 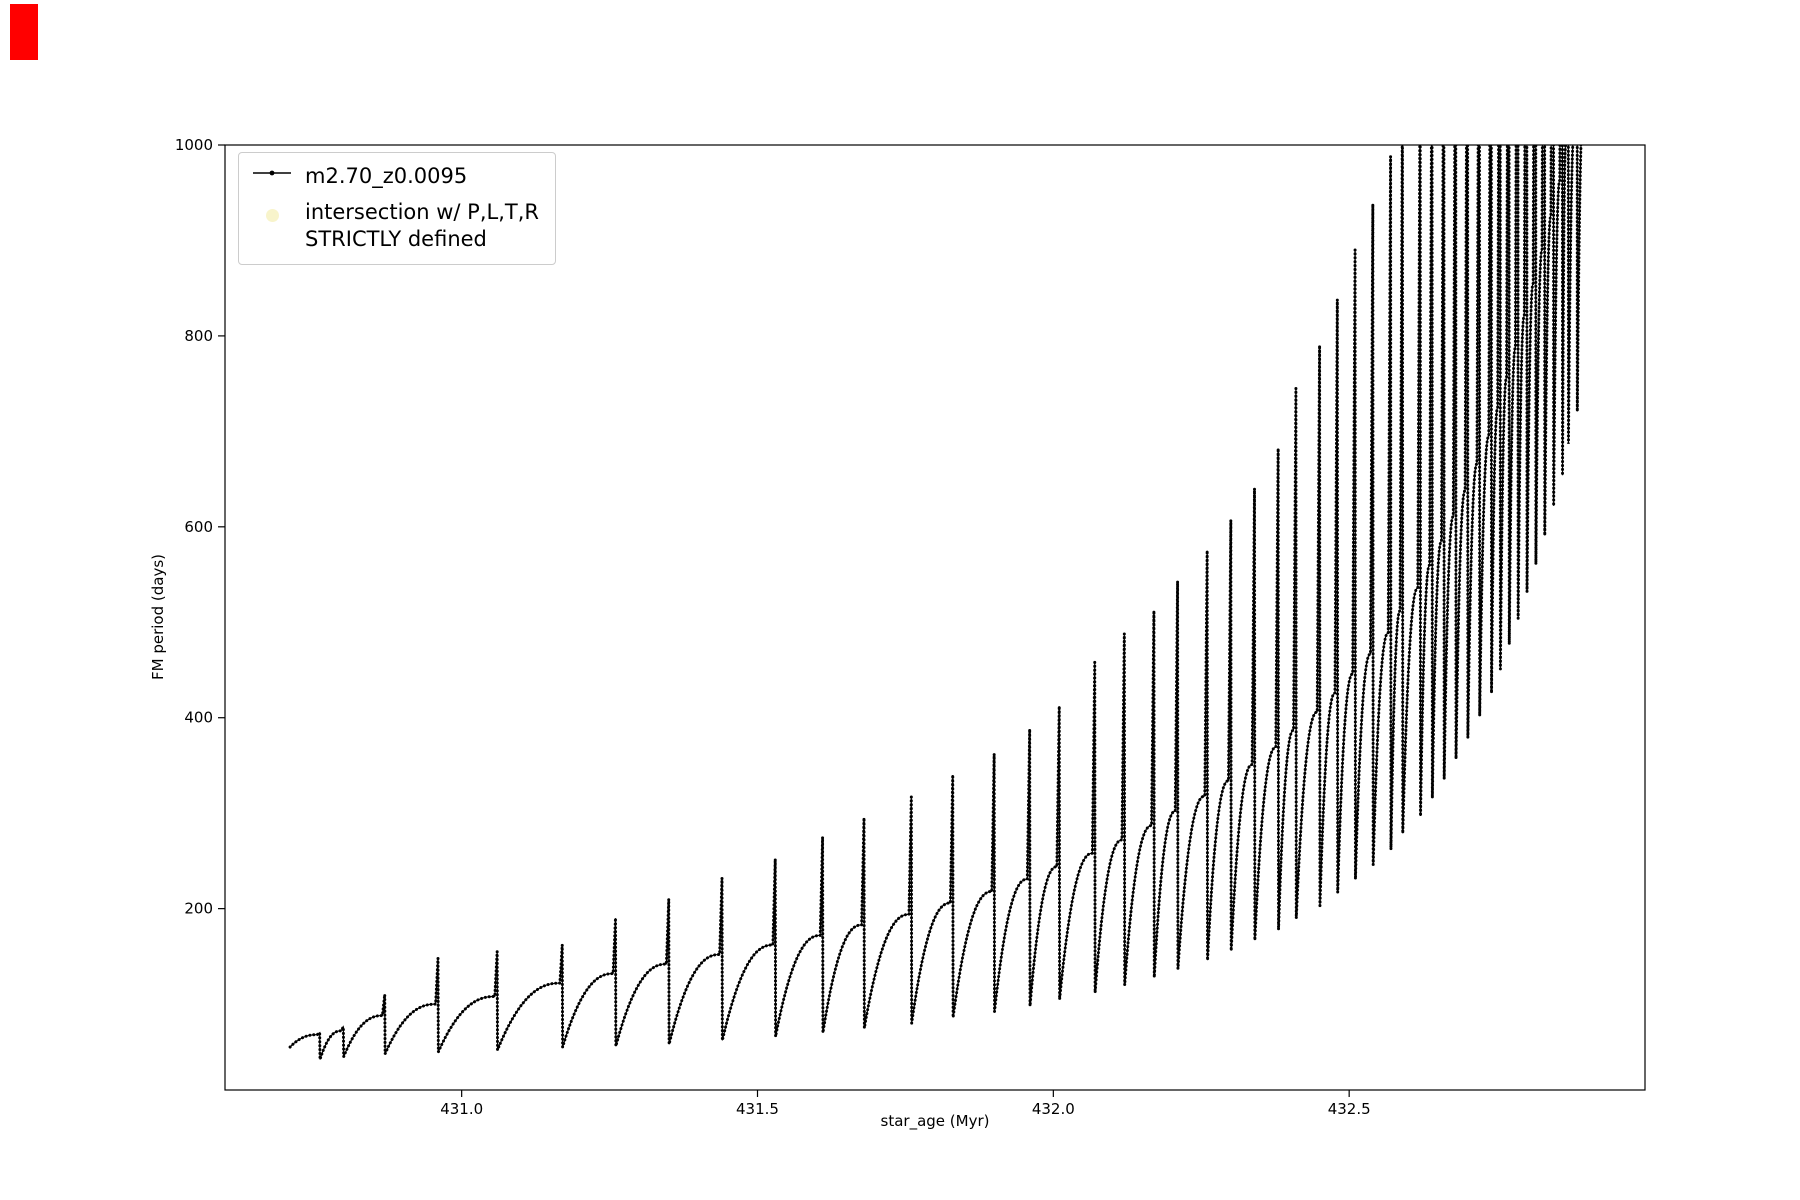 What do you see at coordinates (935, 1121) in the screenshot?
I see `x-axis-label: star_age (Myr)` at bounding box center [935, 1121].